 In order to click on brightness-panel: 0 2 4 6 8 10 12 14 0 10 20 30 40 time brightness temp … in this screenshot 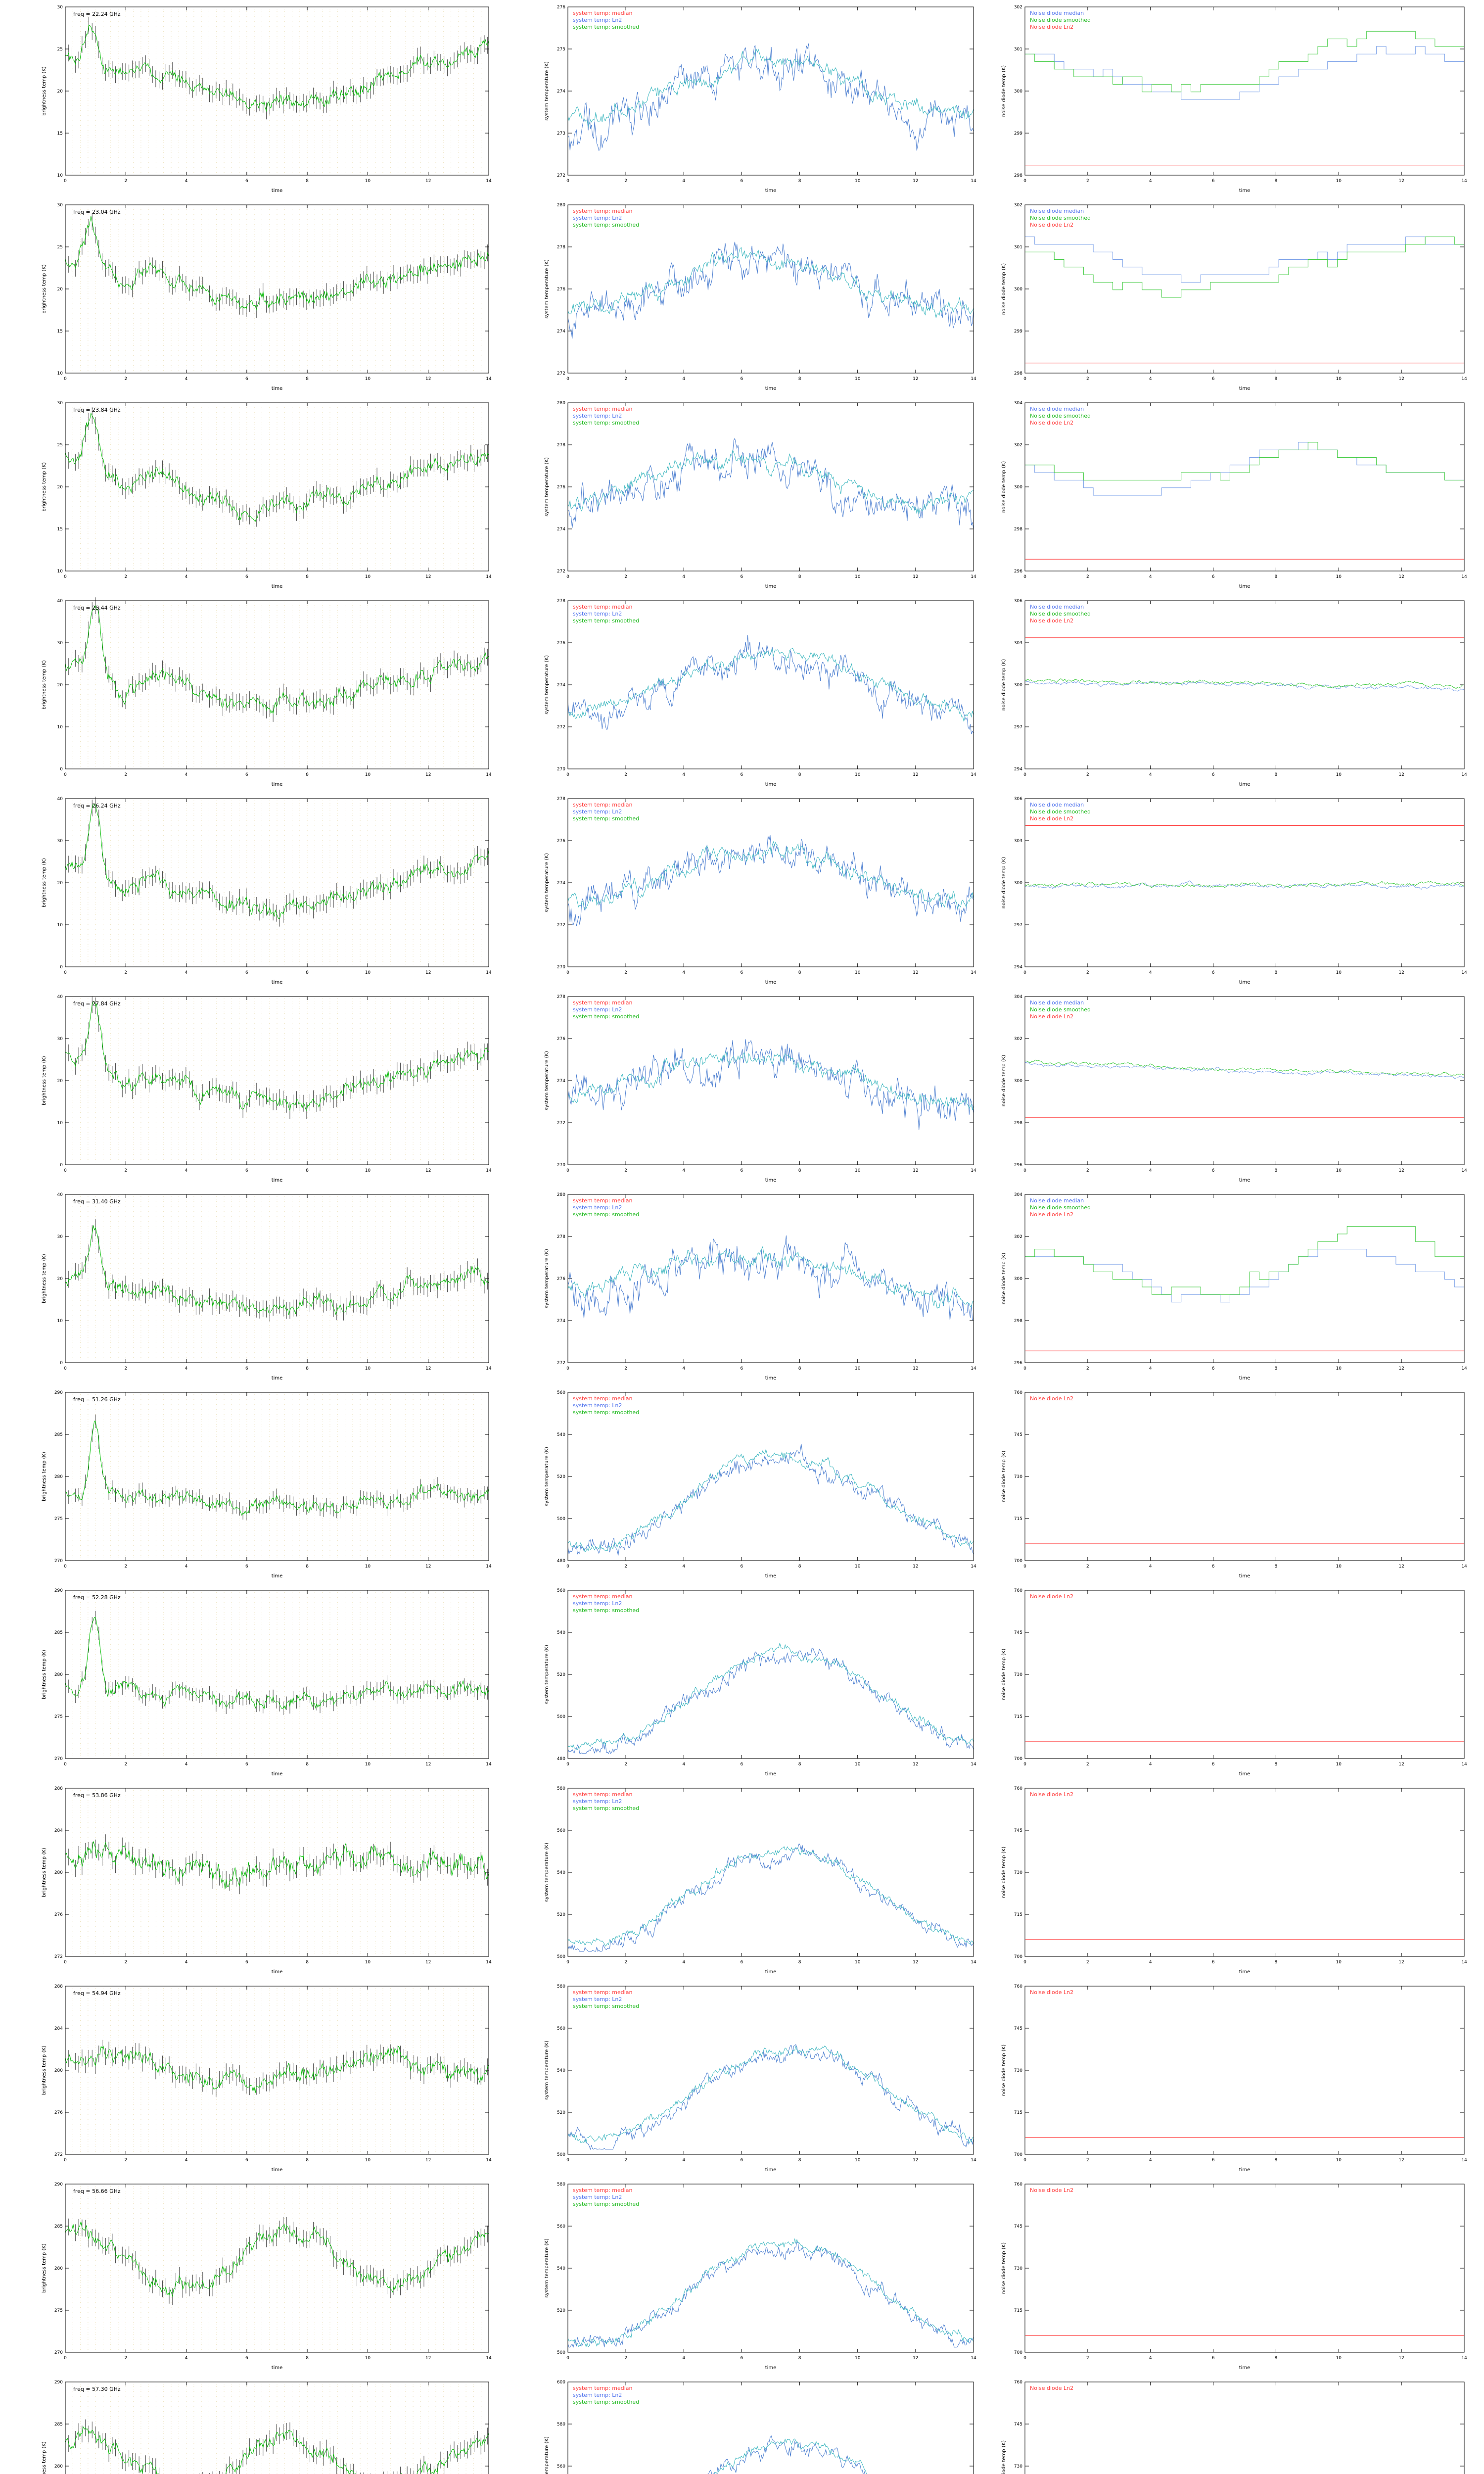, I will do `click(262, 693)`.